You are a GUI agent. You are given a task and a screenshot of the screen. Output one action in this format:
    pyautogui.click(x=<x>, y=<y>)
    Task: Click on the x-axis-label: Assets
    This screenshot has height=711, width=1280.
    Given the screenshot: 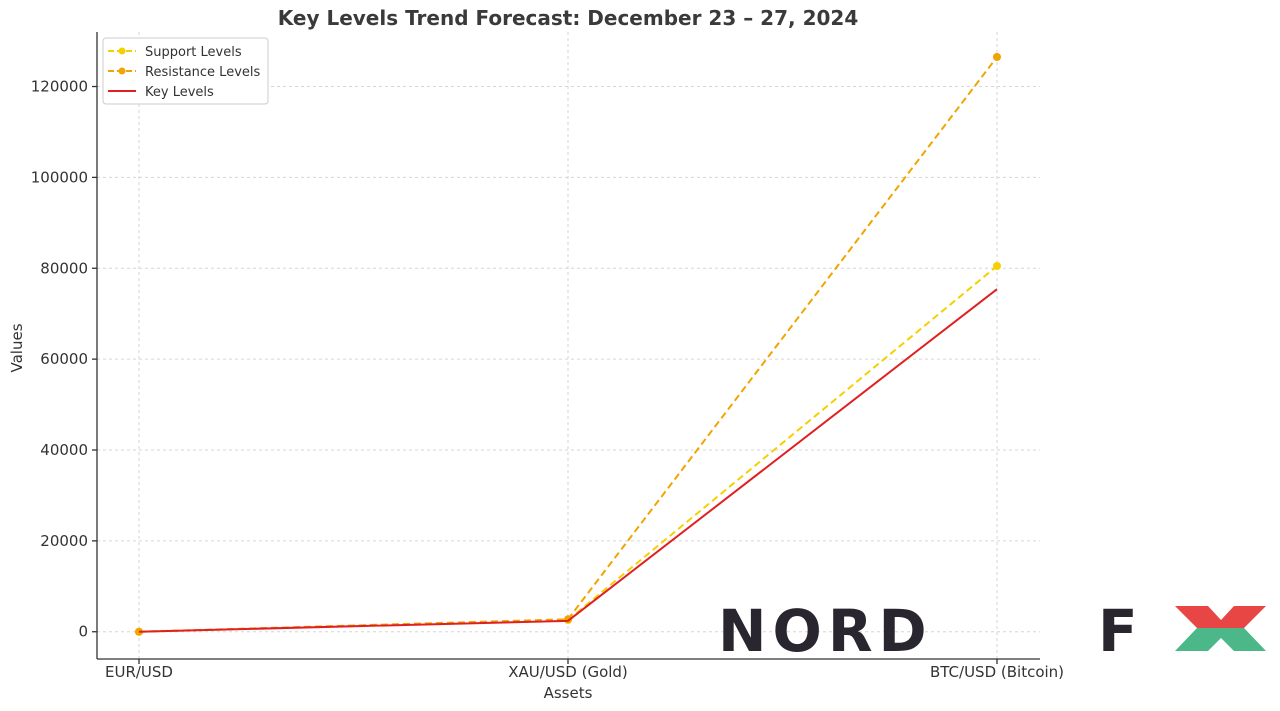 What is the action you would take?
    pyautogui.click(x=568, y=693)
    